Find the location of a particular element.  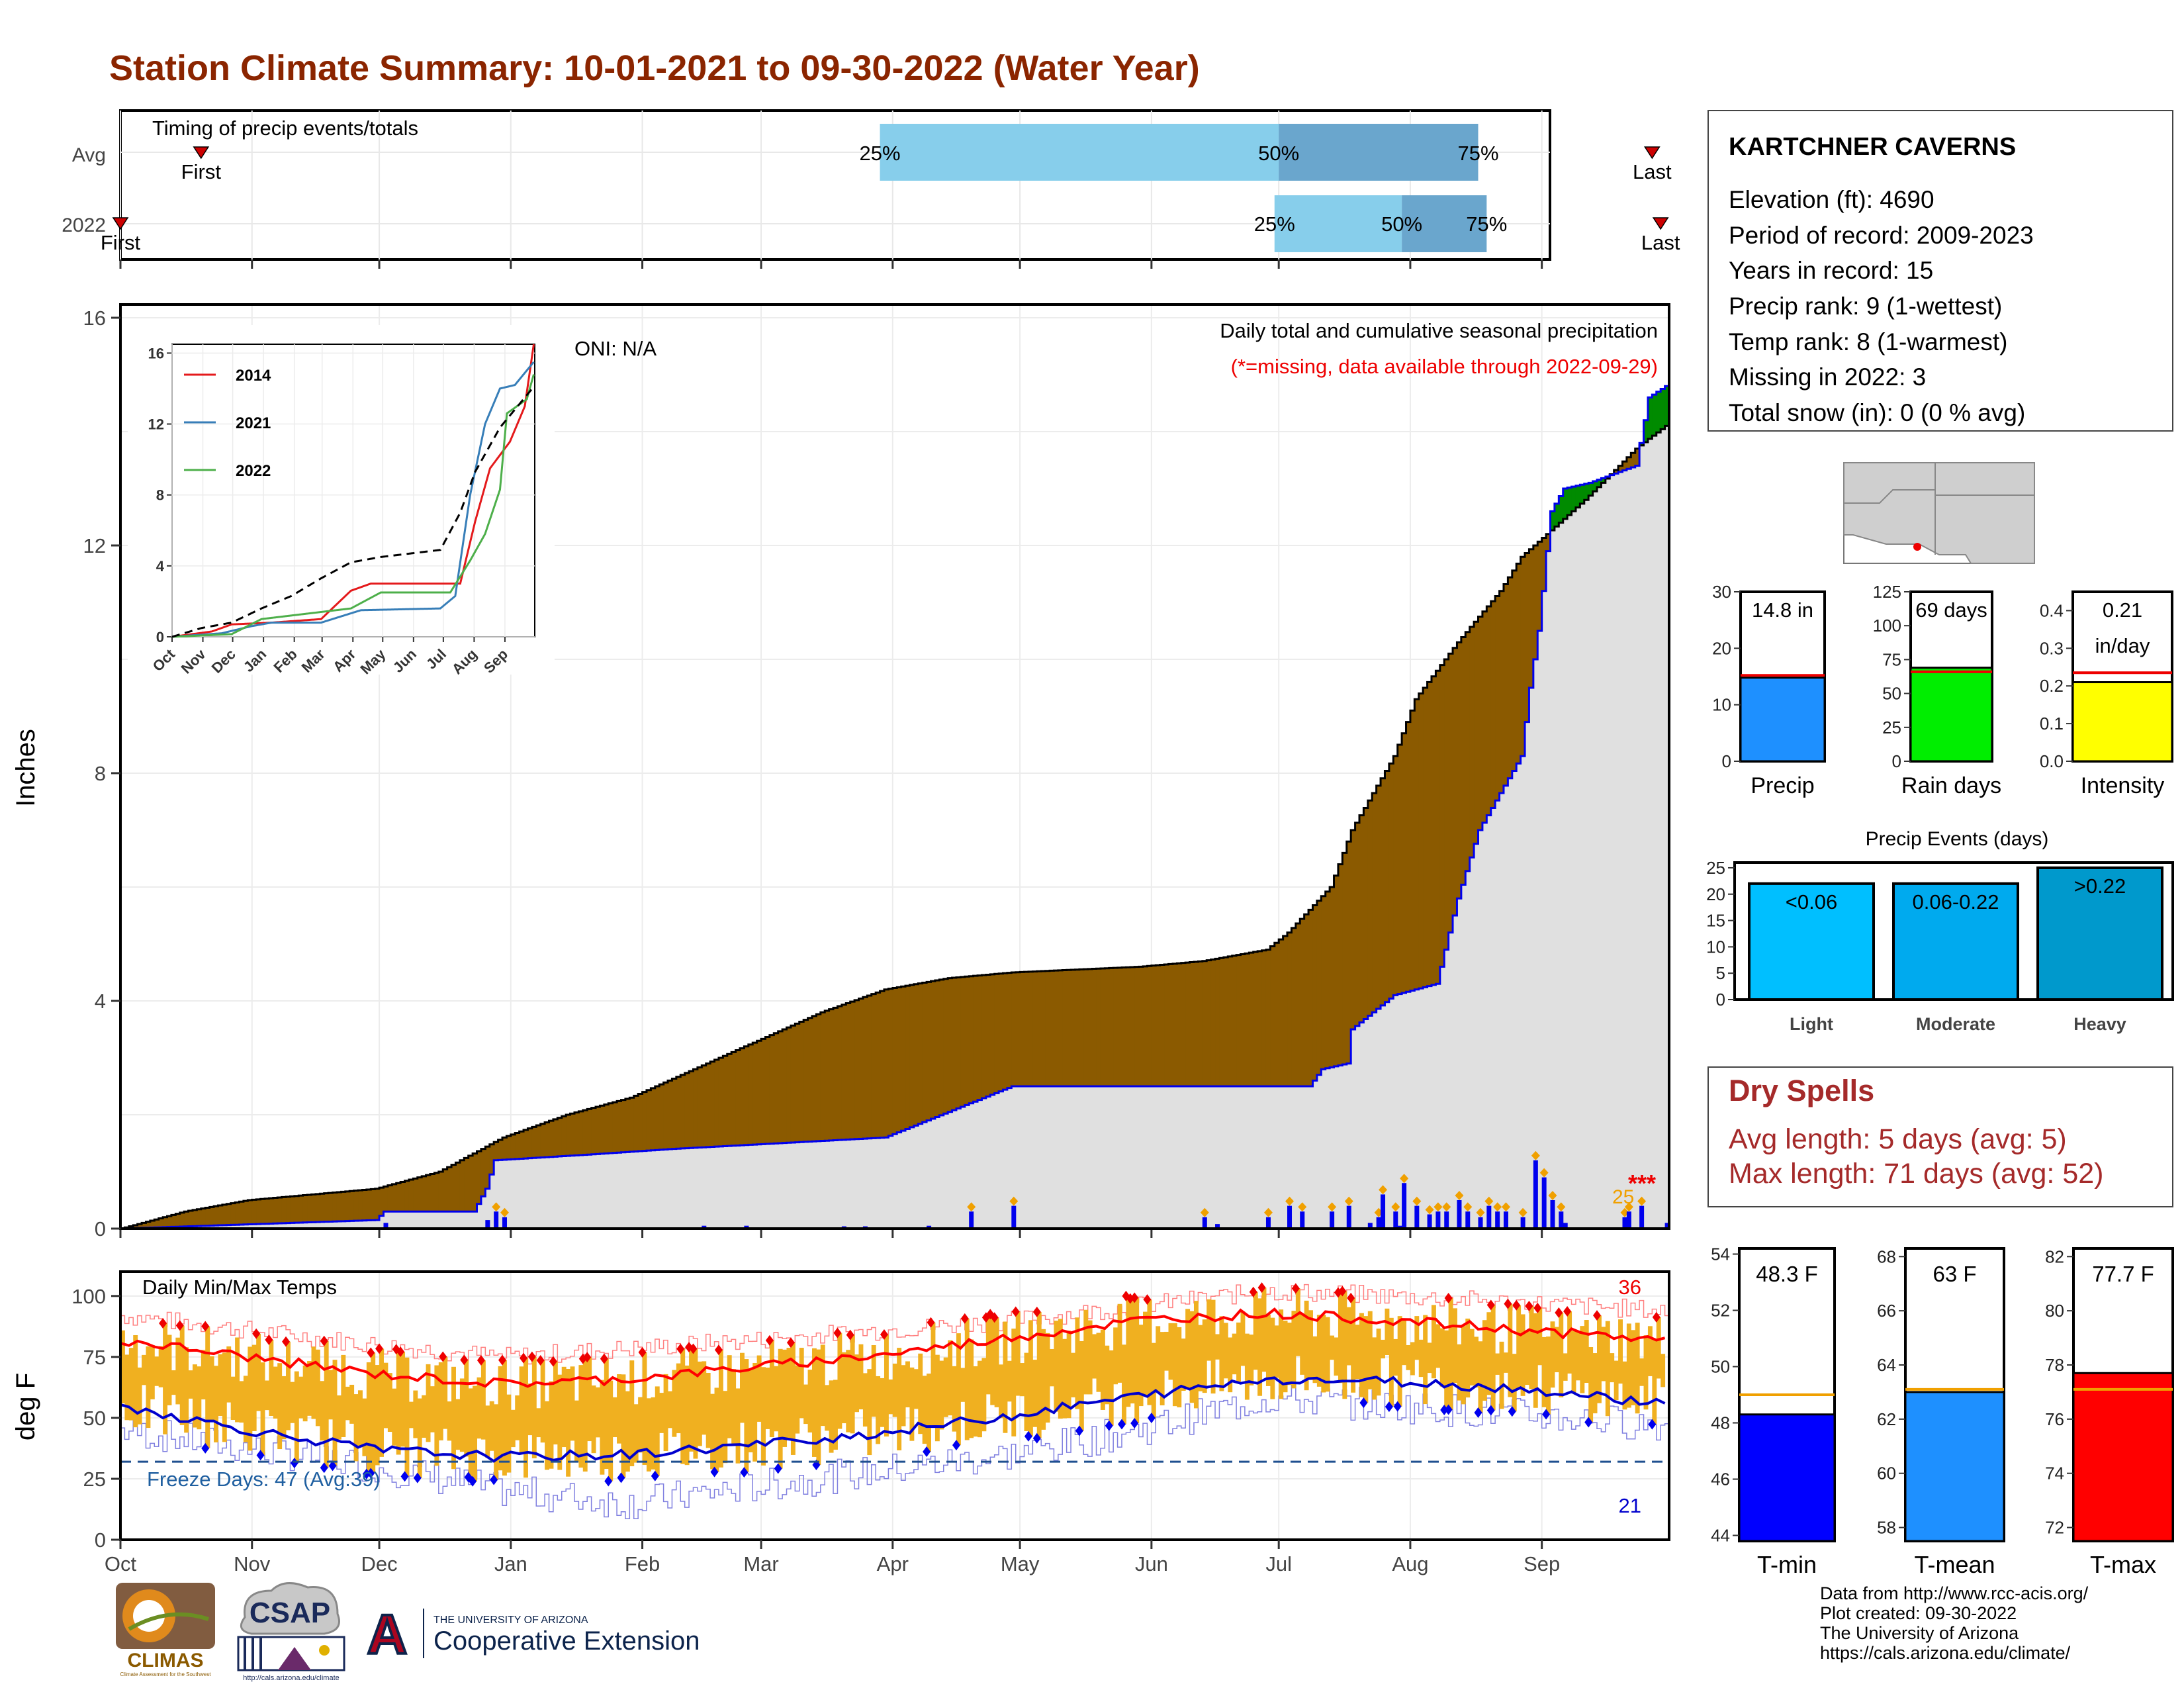

temp-summary-bar-tmin is located at coordinates (1787, 1477).